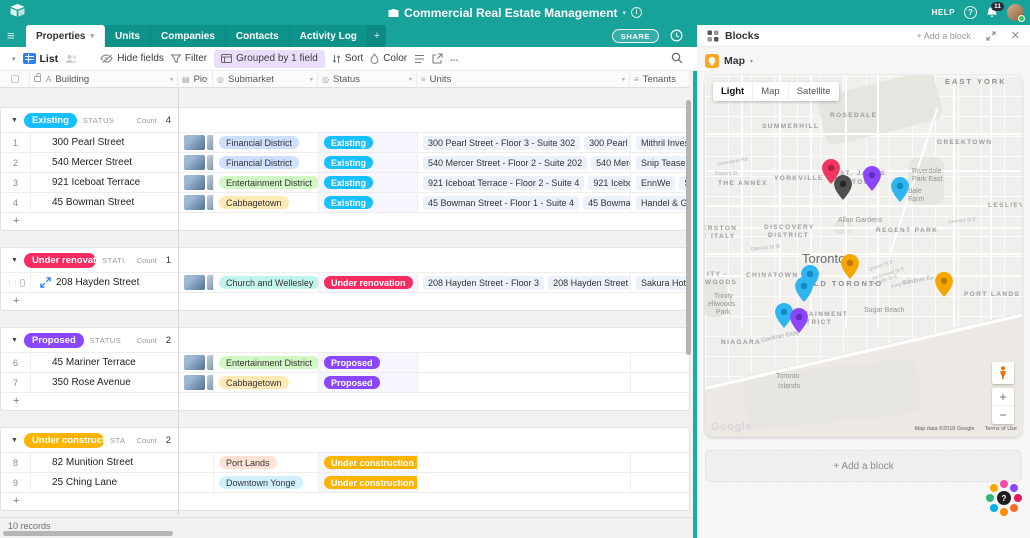  What do you see at coordinates (660, 79) in the screenshot?
I see `column-header-tenants: ≡ Tenants` at bounding box center [660, 79].